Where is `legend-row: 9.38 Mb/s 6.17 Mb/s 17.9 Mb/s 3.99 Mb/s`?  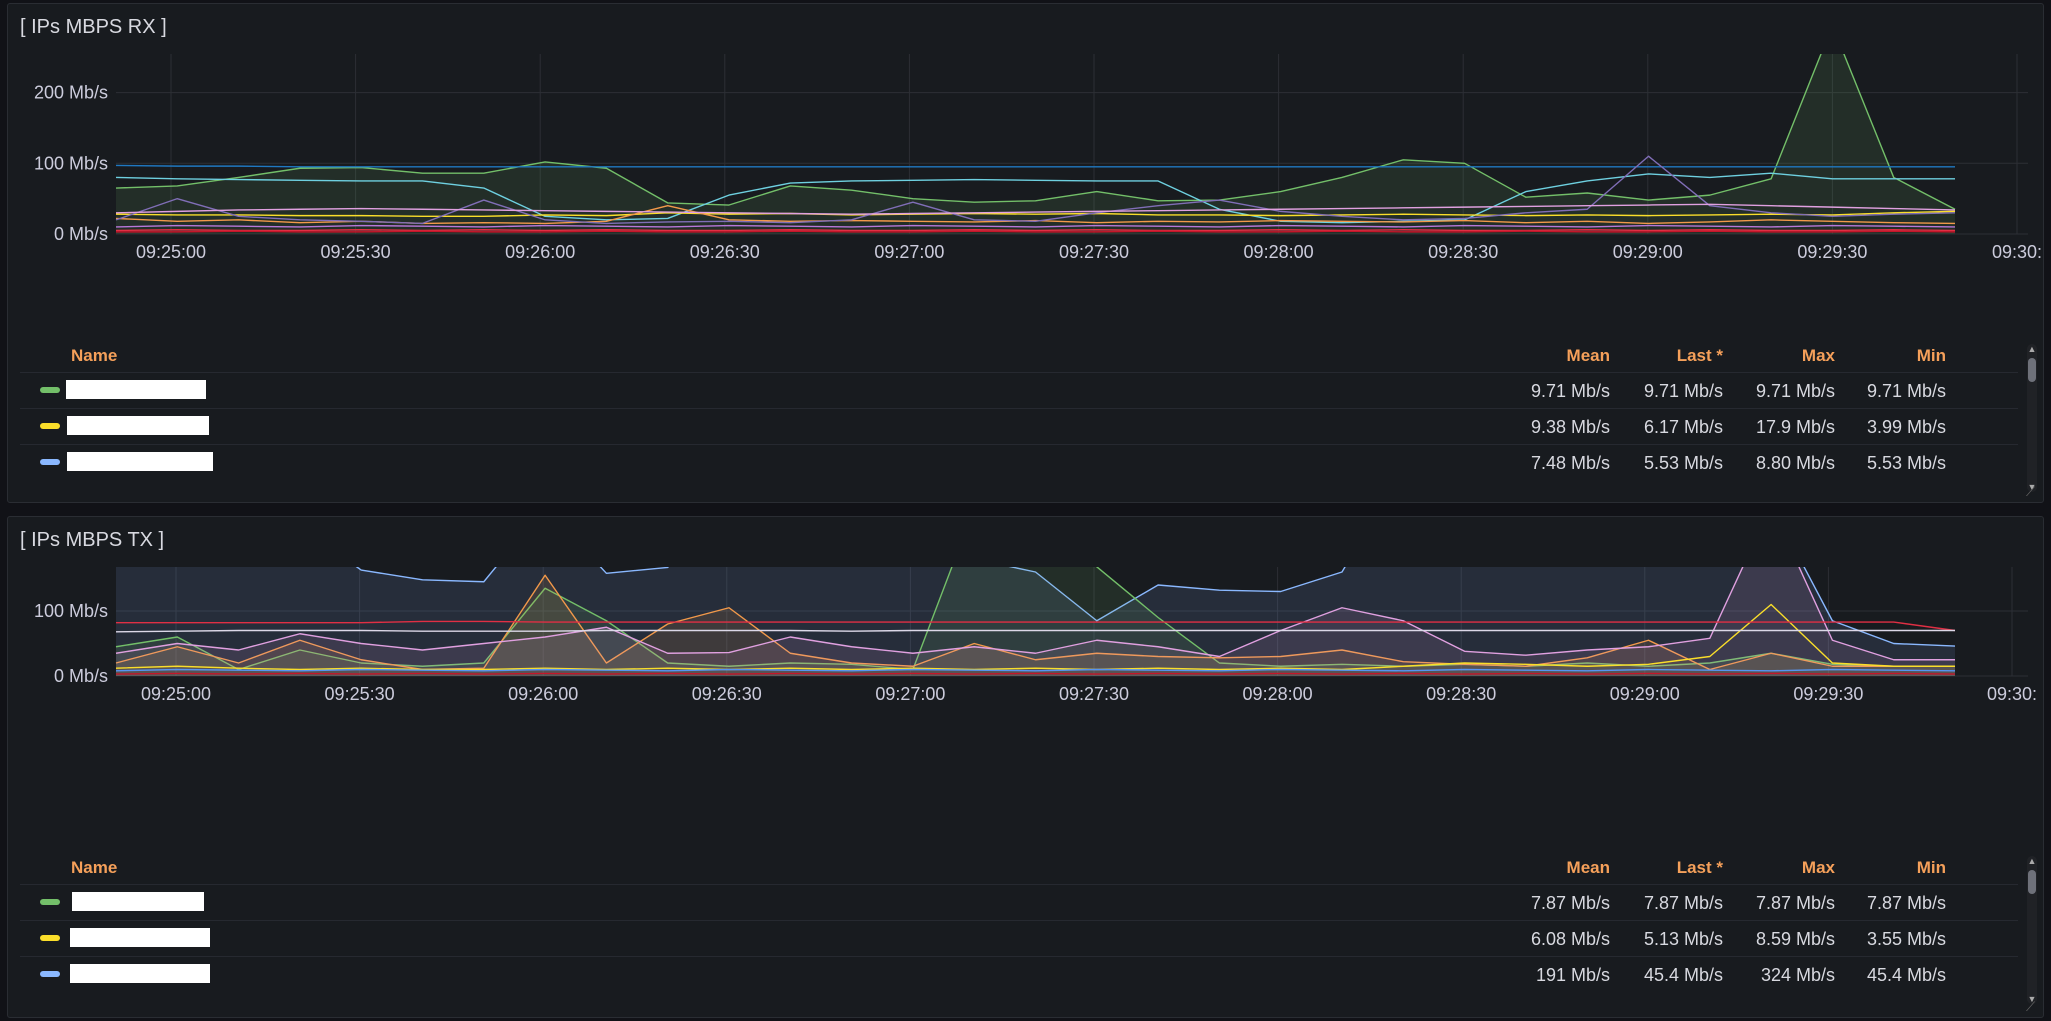
legend-row: 9.38 Mb/s 6.17 Mb/s 17.9 Mb/s 3.99 Mb/s is located at coordinates (1019, 426).